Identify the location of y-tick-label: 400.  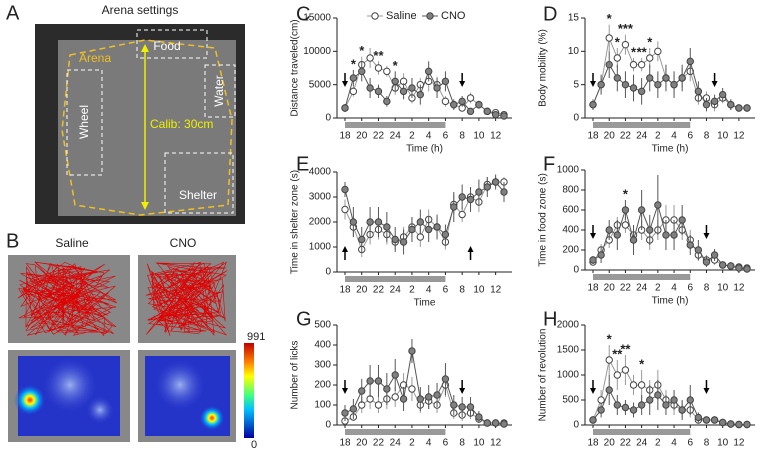
(570, 230).